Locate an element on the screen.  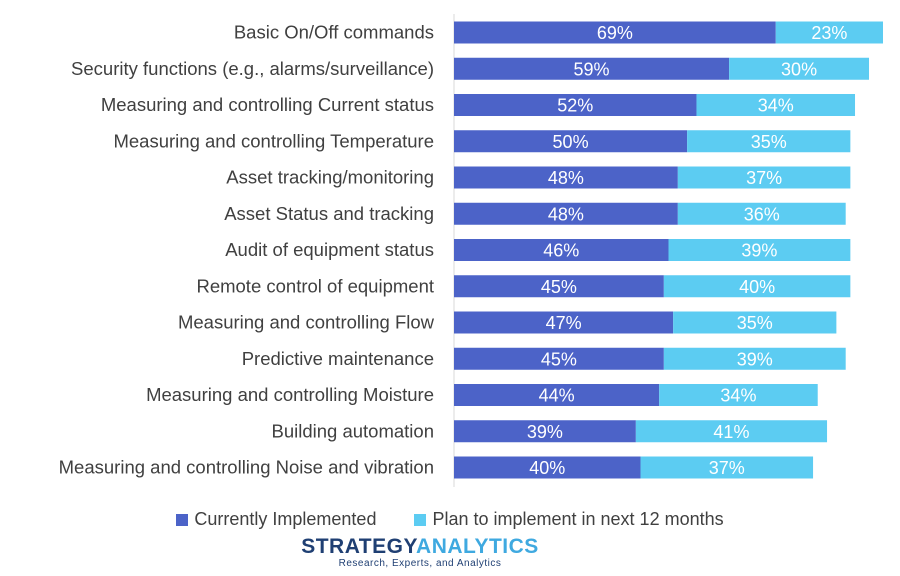
category-label: Basic On/Off commands is located at coordinates (334, 32).